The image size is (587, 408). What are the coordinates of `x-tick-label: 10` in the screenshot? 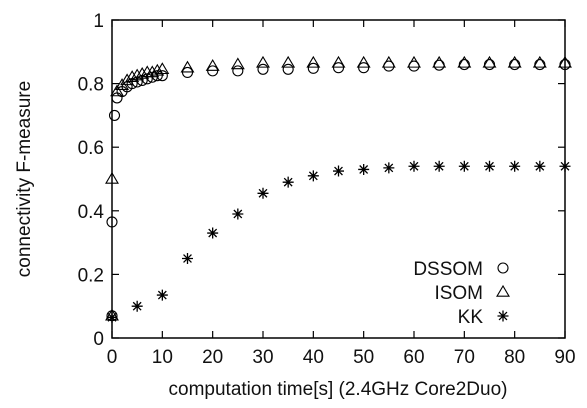 It's located at (162, 357).